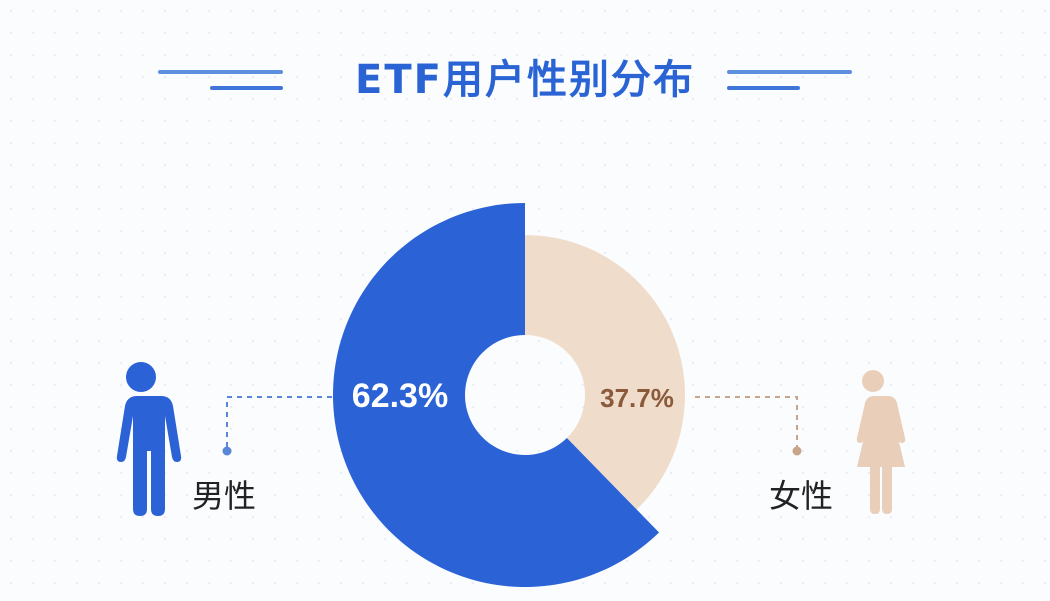 Image resolution: width=1050 pixels, height=601 pixels. What do you see at coordinates (246, 88) in the screenshot?
I see `title-decoration-left-short` at bounding box center [246, 88].